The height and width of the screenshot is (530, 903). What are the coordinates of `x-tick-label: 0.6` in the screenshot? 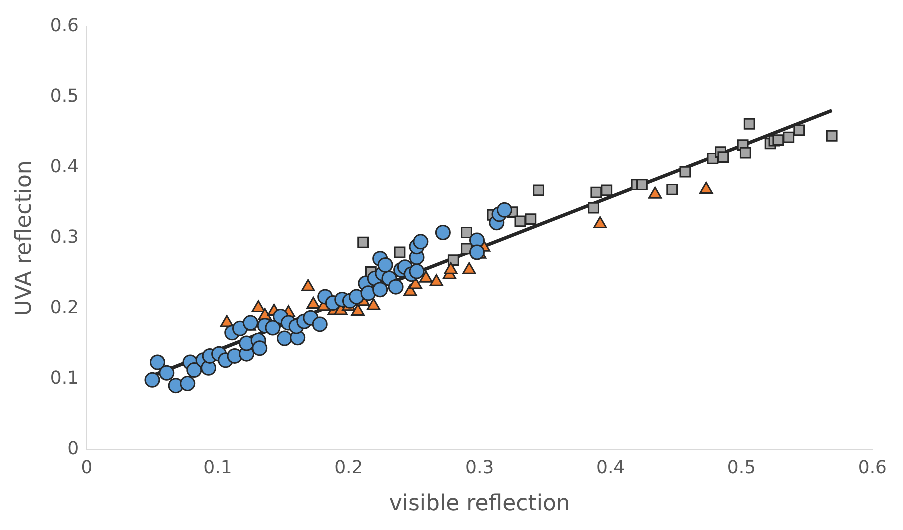 It's located at (873, 467).